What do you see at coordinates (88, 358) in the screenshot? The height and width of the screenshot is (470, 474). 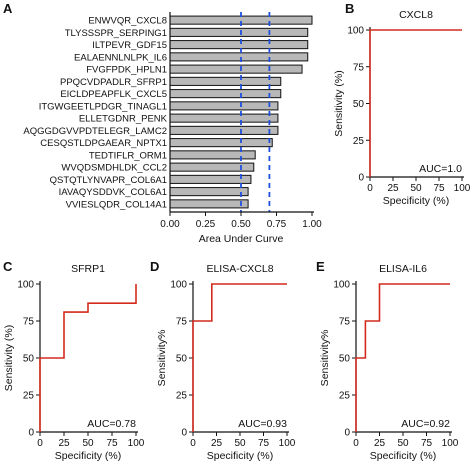 I see `roc-curve-c` at bounding box center [88, 358].